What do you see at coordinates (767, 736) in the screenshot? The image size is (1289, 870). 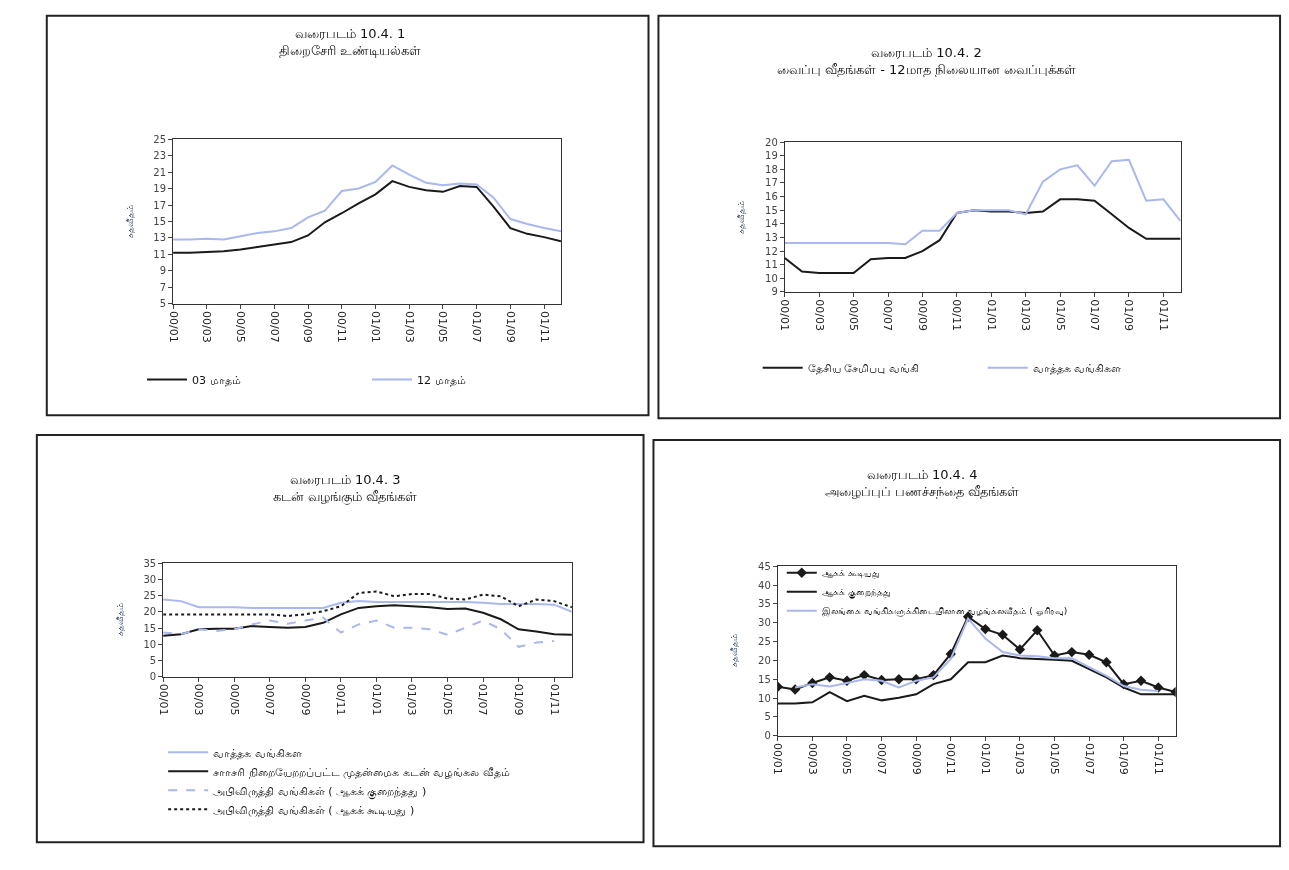 I see `y-tick-label: 0` at bounding box center [767, 736].